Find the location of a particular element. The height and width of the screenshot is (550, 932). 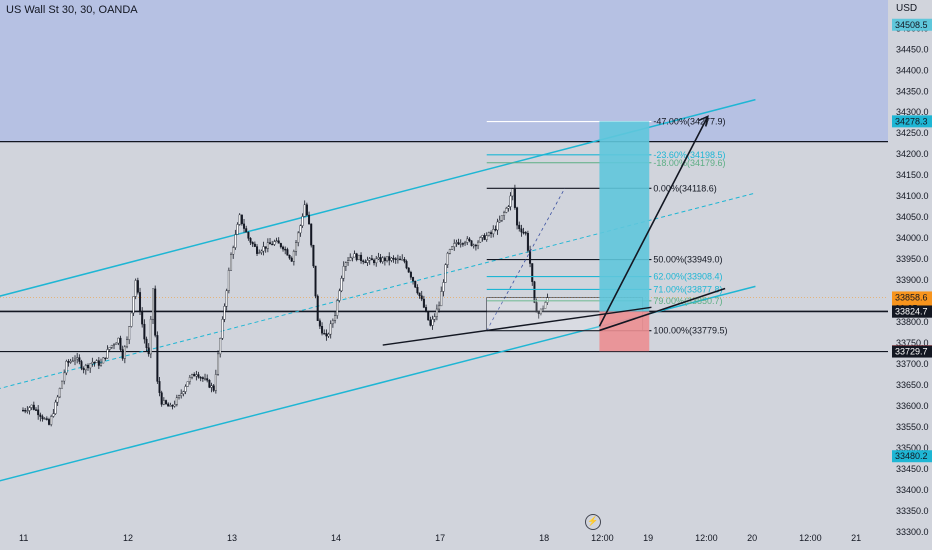

price-badge-label: 33480.2 is located at coordinates (911, 456).